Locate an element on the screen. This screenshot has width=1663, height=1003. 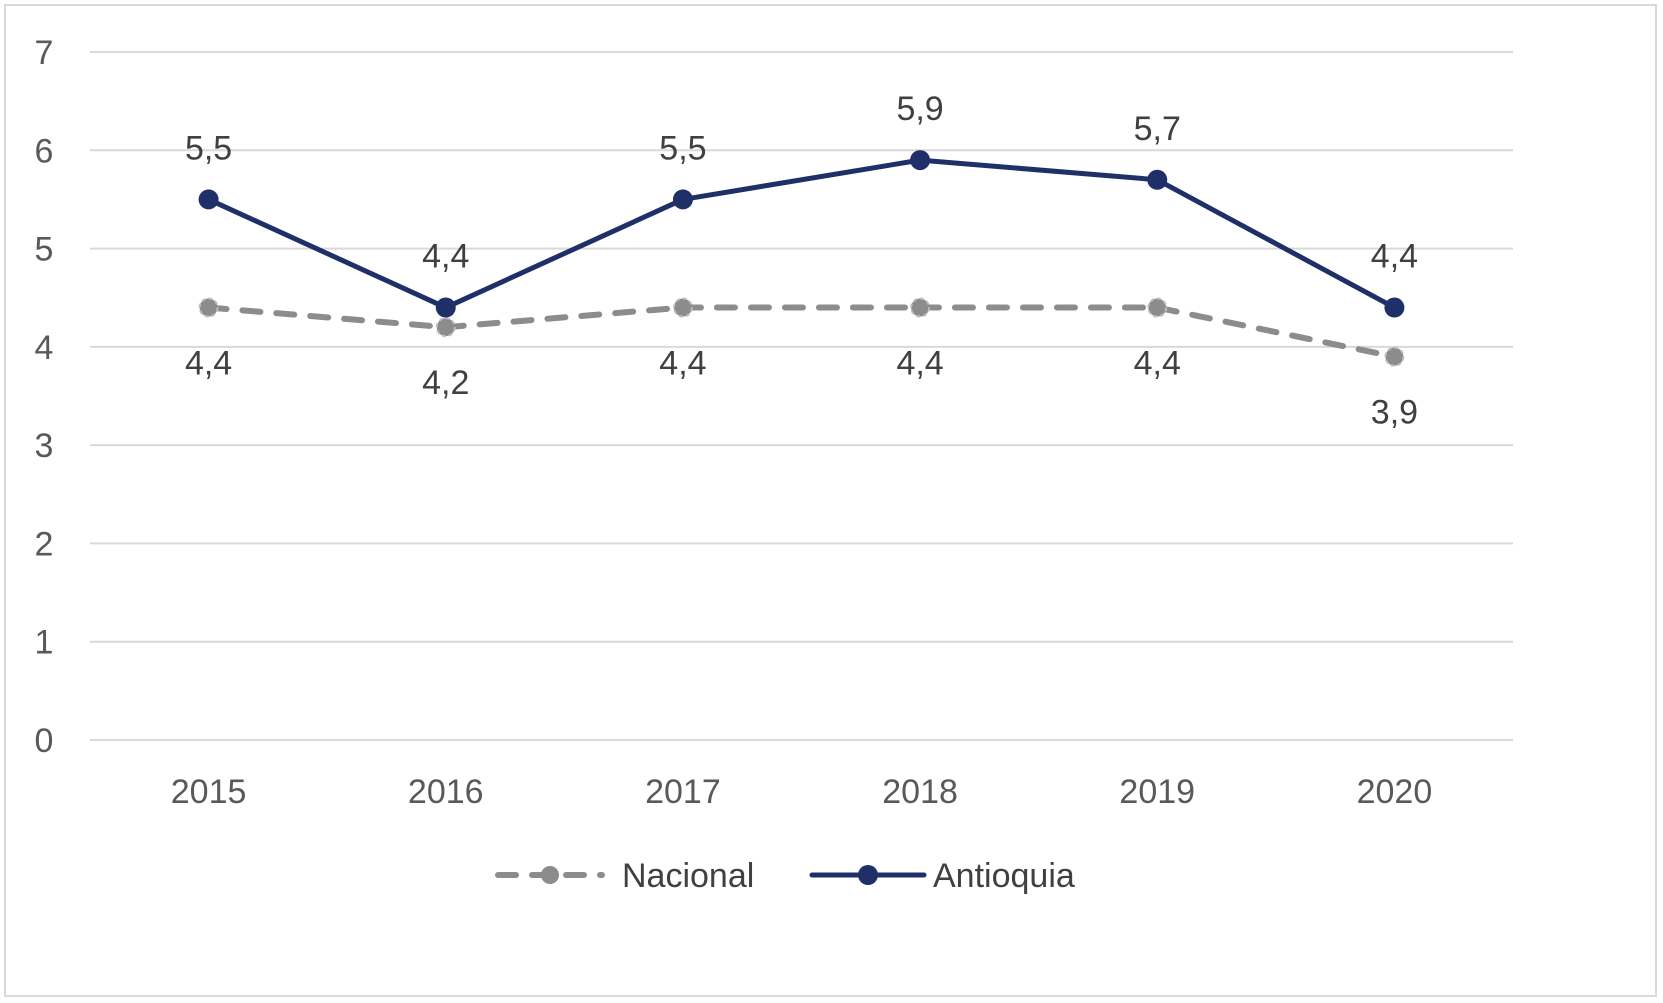
legend: Nacional Antioquia is located at coordinates (785, 876).